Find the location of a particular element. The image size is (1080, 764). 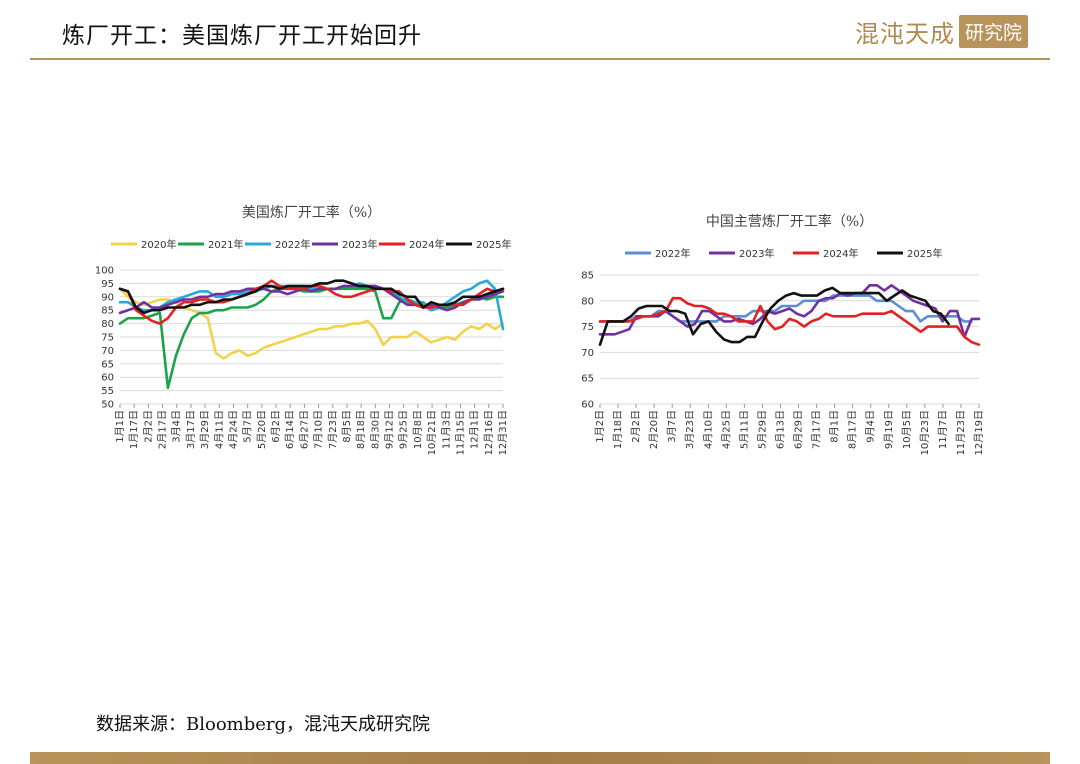

logo-text: 混沌天成 is located at coordinates (904, 33).